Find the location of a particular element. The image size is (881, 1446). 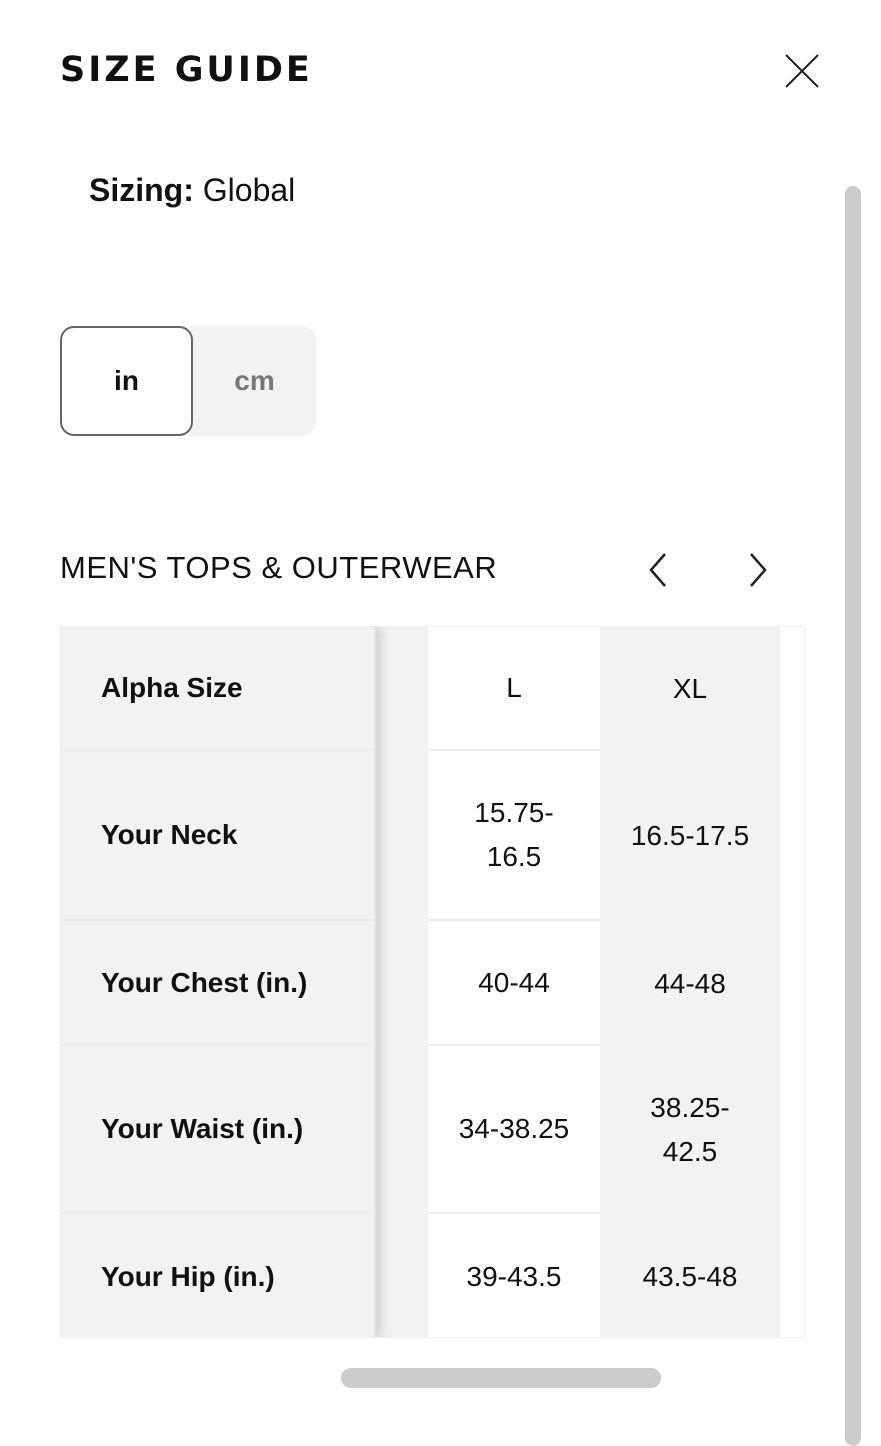

row-header-neck: Your Neck is located at coordinates (217, 836).